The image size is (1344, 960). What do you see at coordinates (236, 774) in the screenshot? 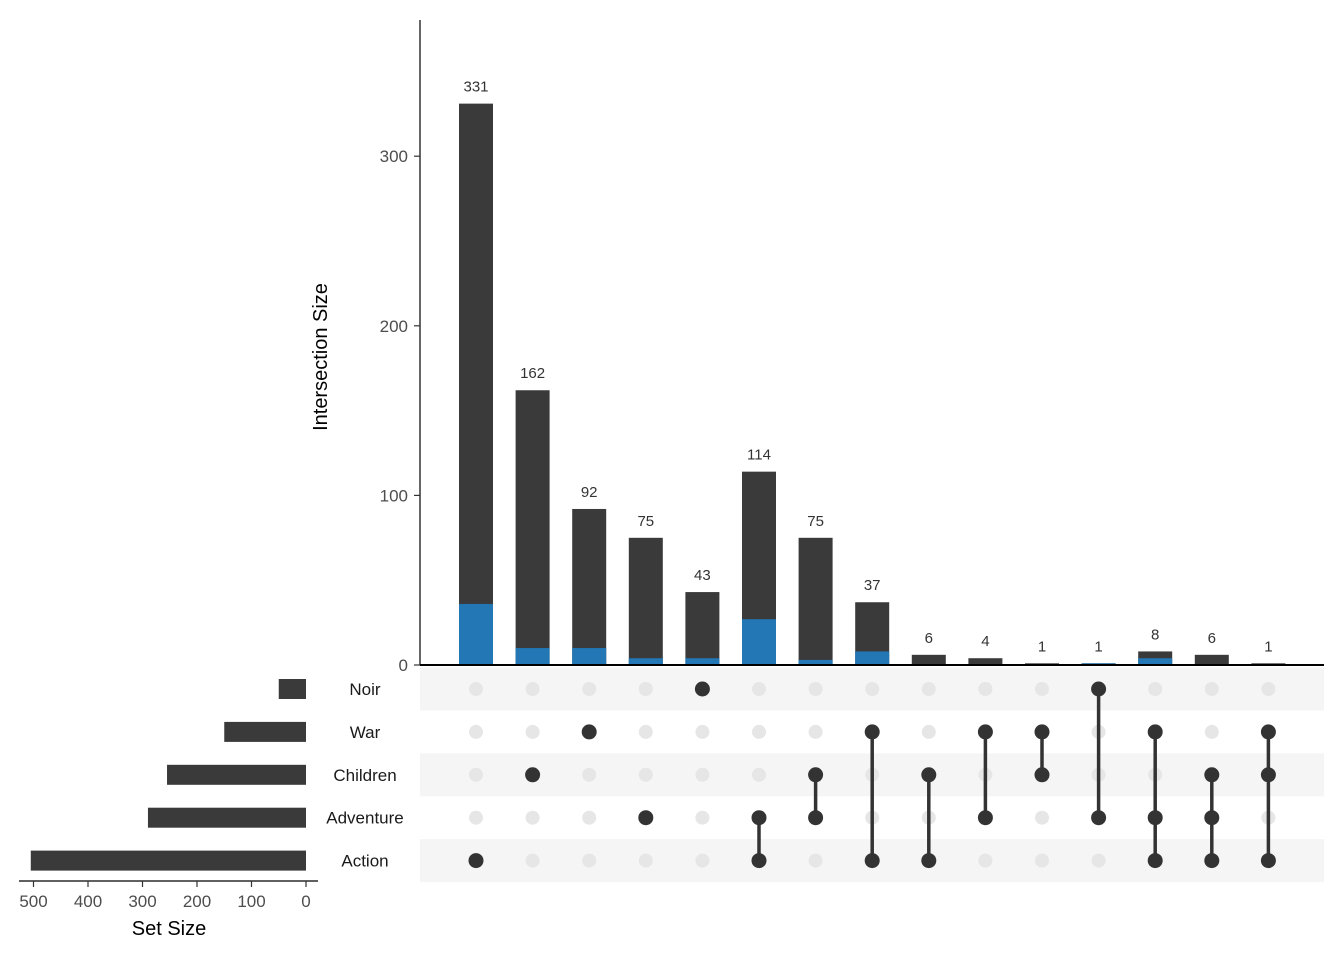
I see `set-size-bar-children` at bounding box center [236, 774].